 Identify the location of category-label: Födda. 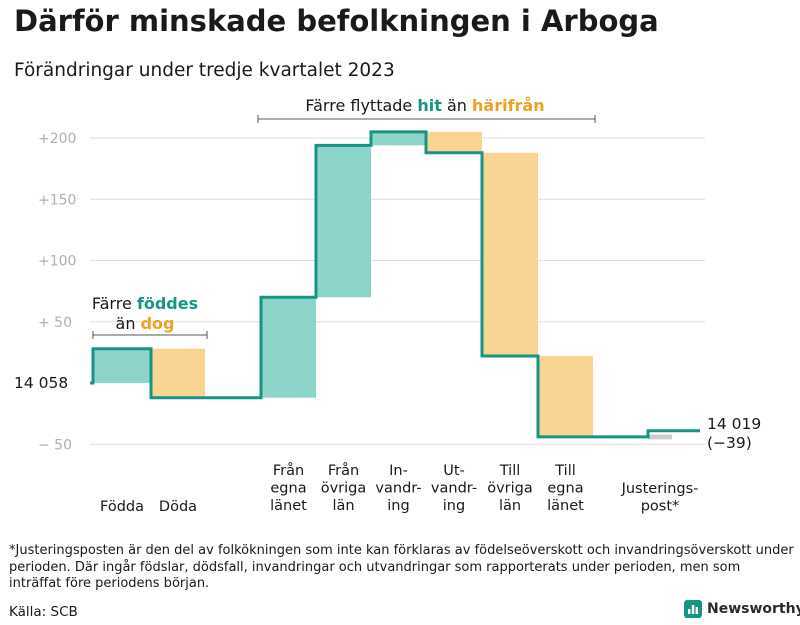
(122, 507).